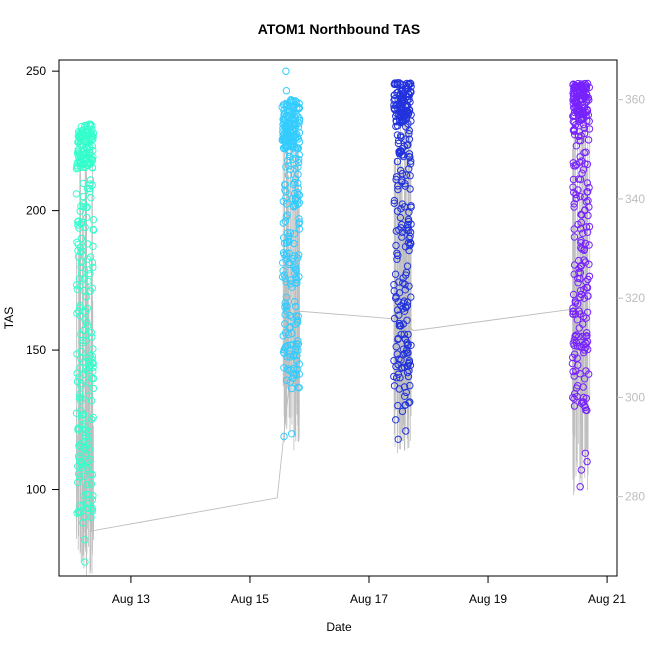 The image size is (650, 650). I want to click on x-tick-label: Aug 15, so click(250, 599).